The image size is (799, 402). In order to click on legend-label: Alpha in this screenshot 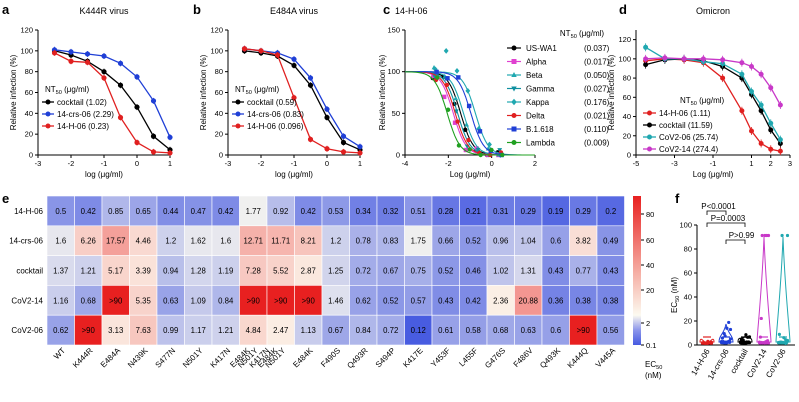, I will do `click(536, 62)`.